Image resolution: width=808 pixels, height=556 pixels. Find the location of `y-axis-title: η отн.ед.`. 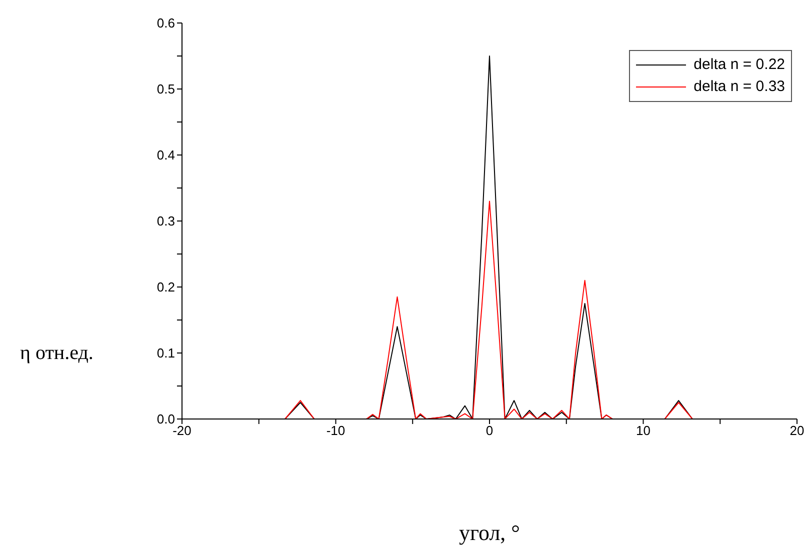

y-axis-title: η отн.ед. is located at coordinates (57, 353).